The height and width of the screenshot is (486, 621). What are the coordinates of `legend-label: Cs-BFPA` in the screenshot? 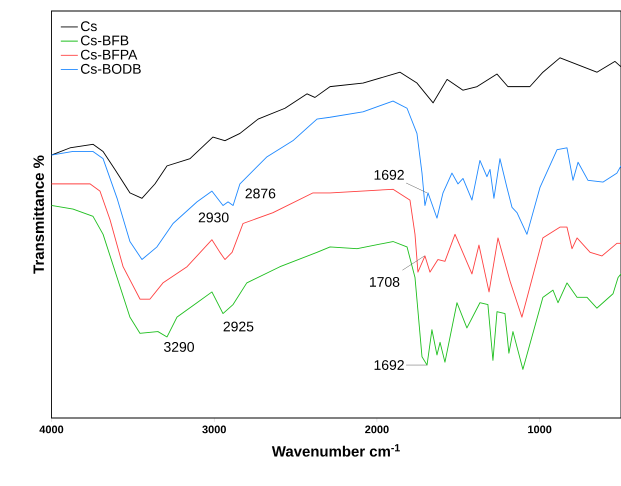 It's located at (109, 55).